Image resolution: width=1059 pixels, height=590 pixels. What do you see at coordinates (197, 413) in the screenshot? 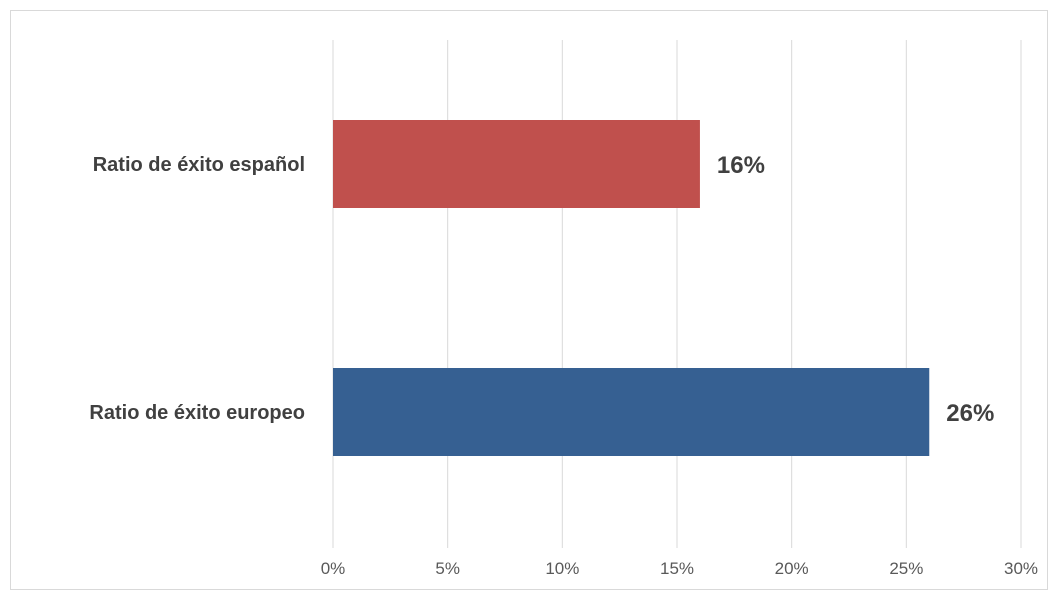
I see `category-label: Ratio de éxito europeo` at bounding box center [197, 413].